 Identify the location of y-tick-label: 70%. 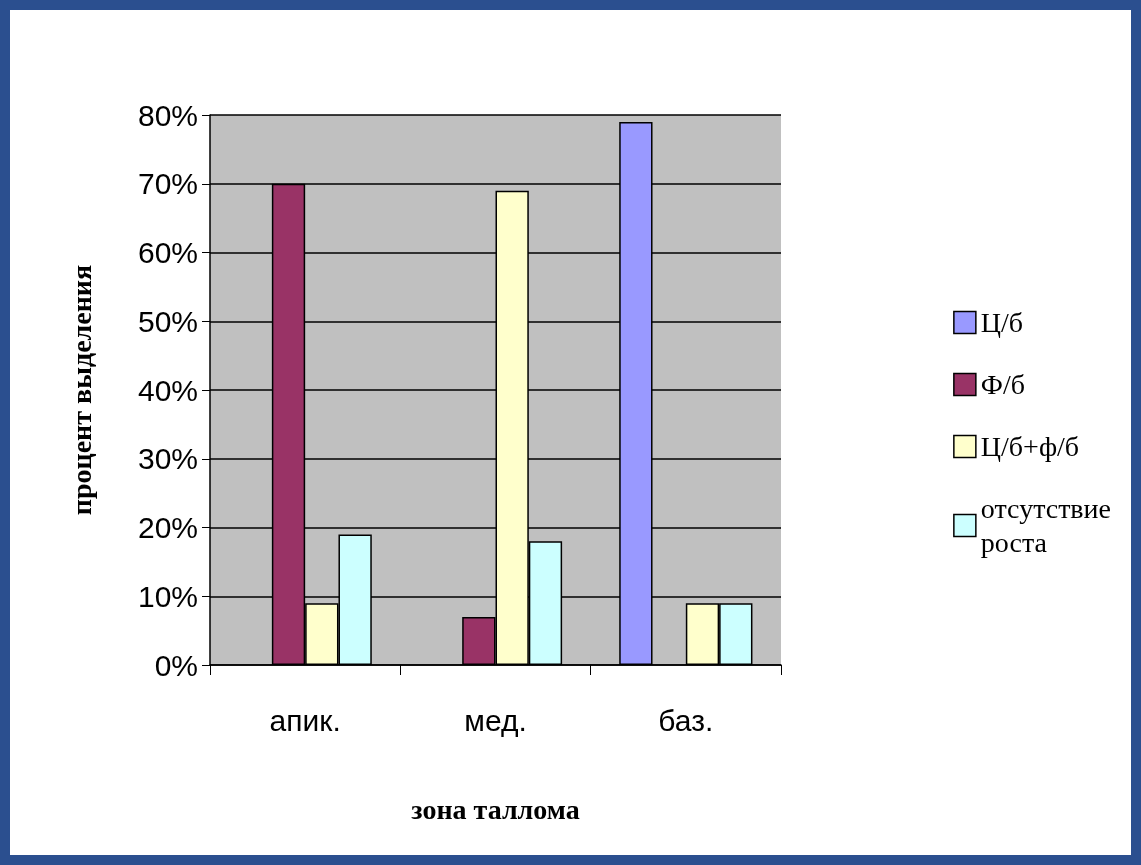
(167, 184).